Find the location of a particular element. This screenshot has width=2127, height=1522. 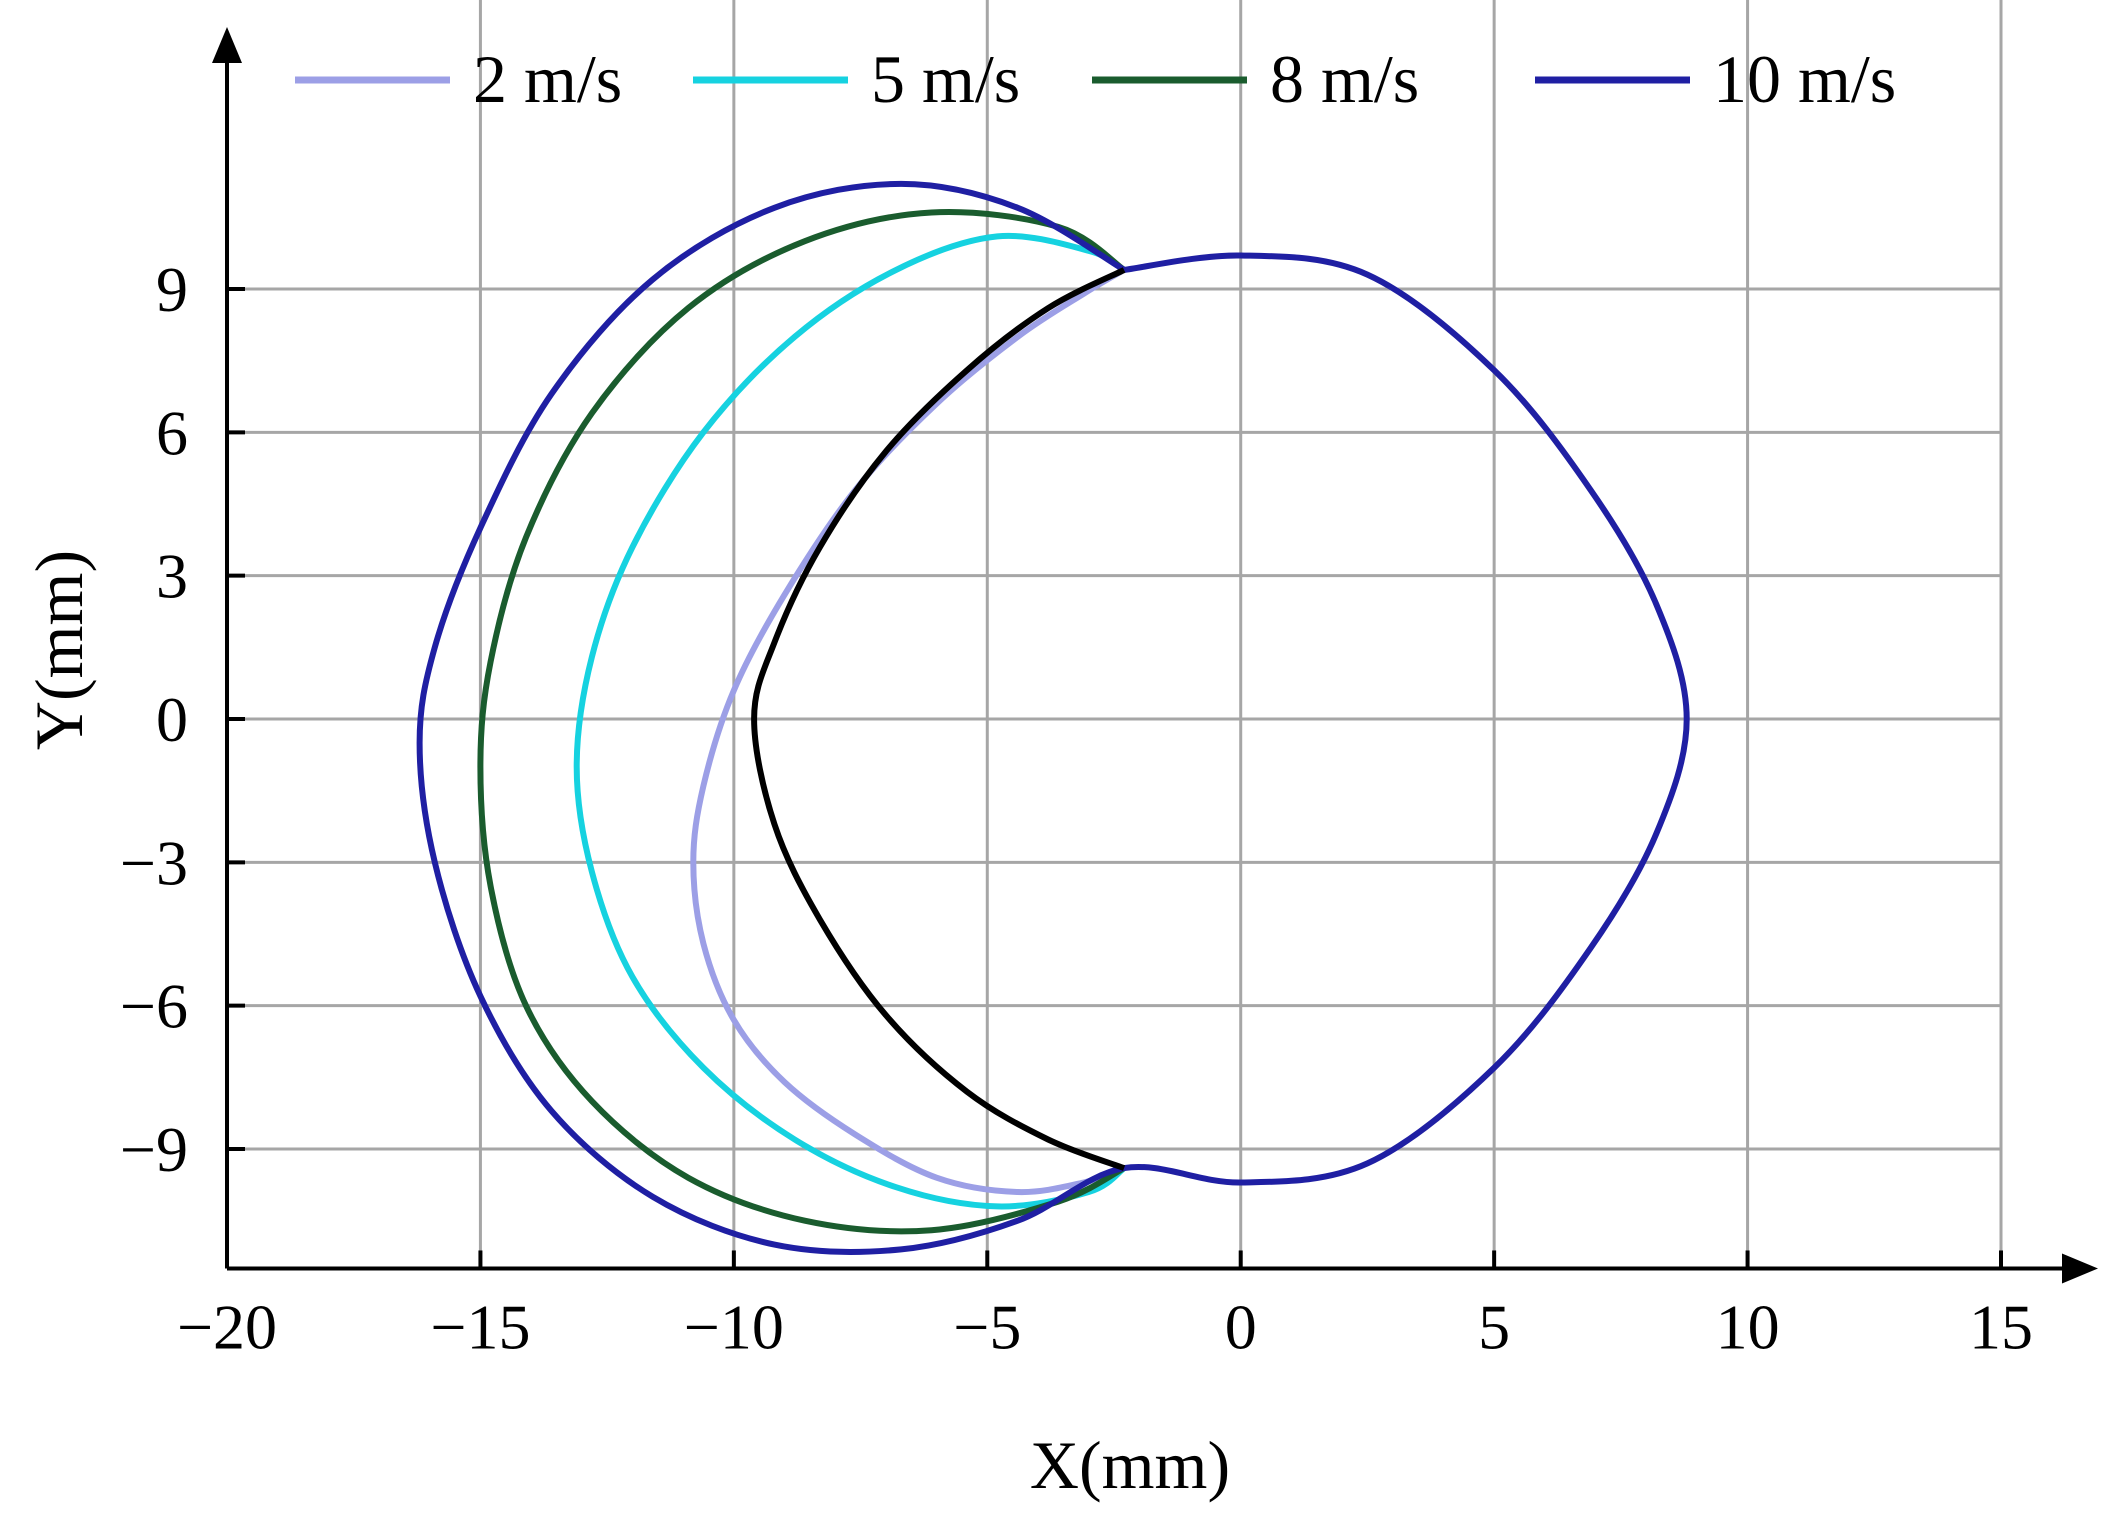

x-tick-label: 5 is located at coordinates (1494, 1326).